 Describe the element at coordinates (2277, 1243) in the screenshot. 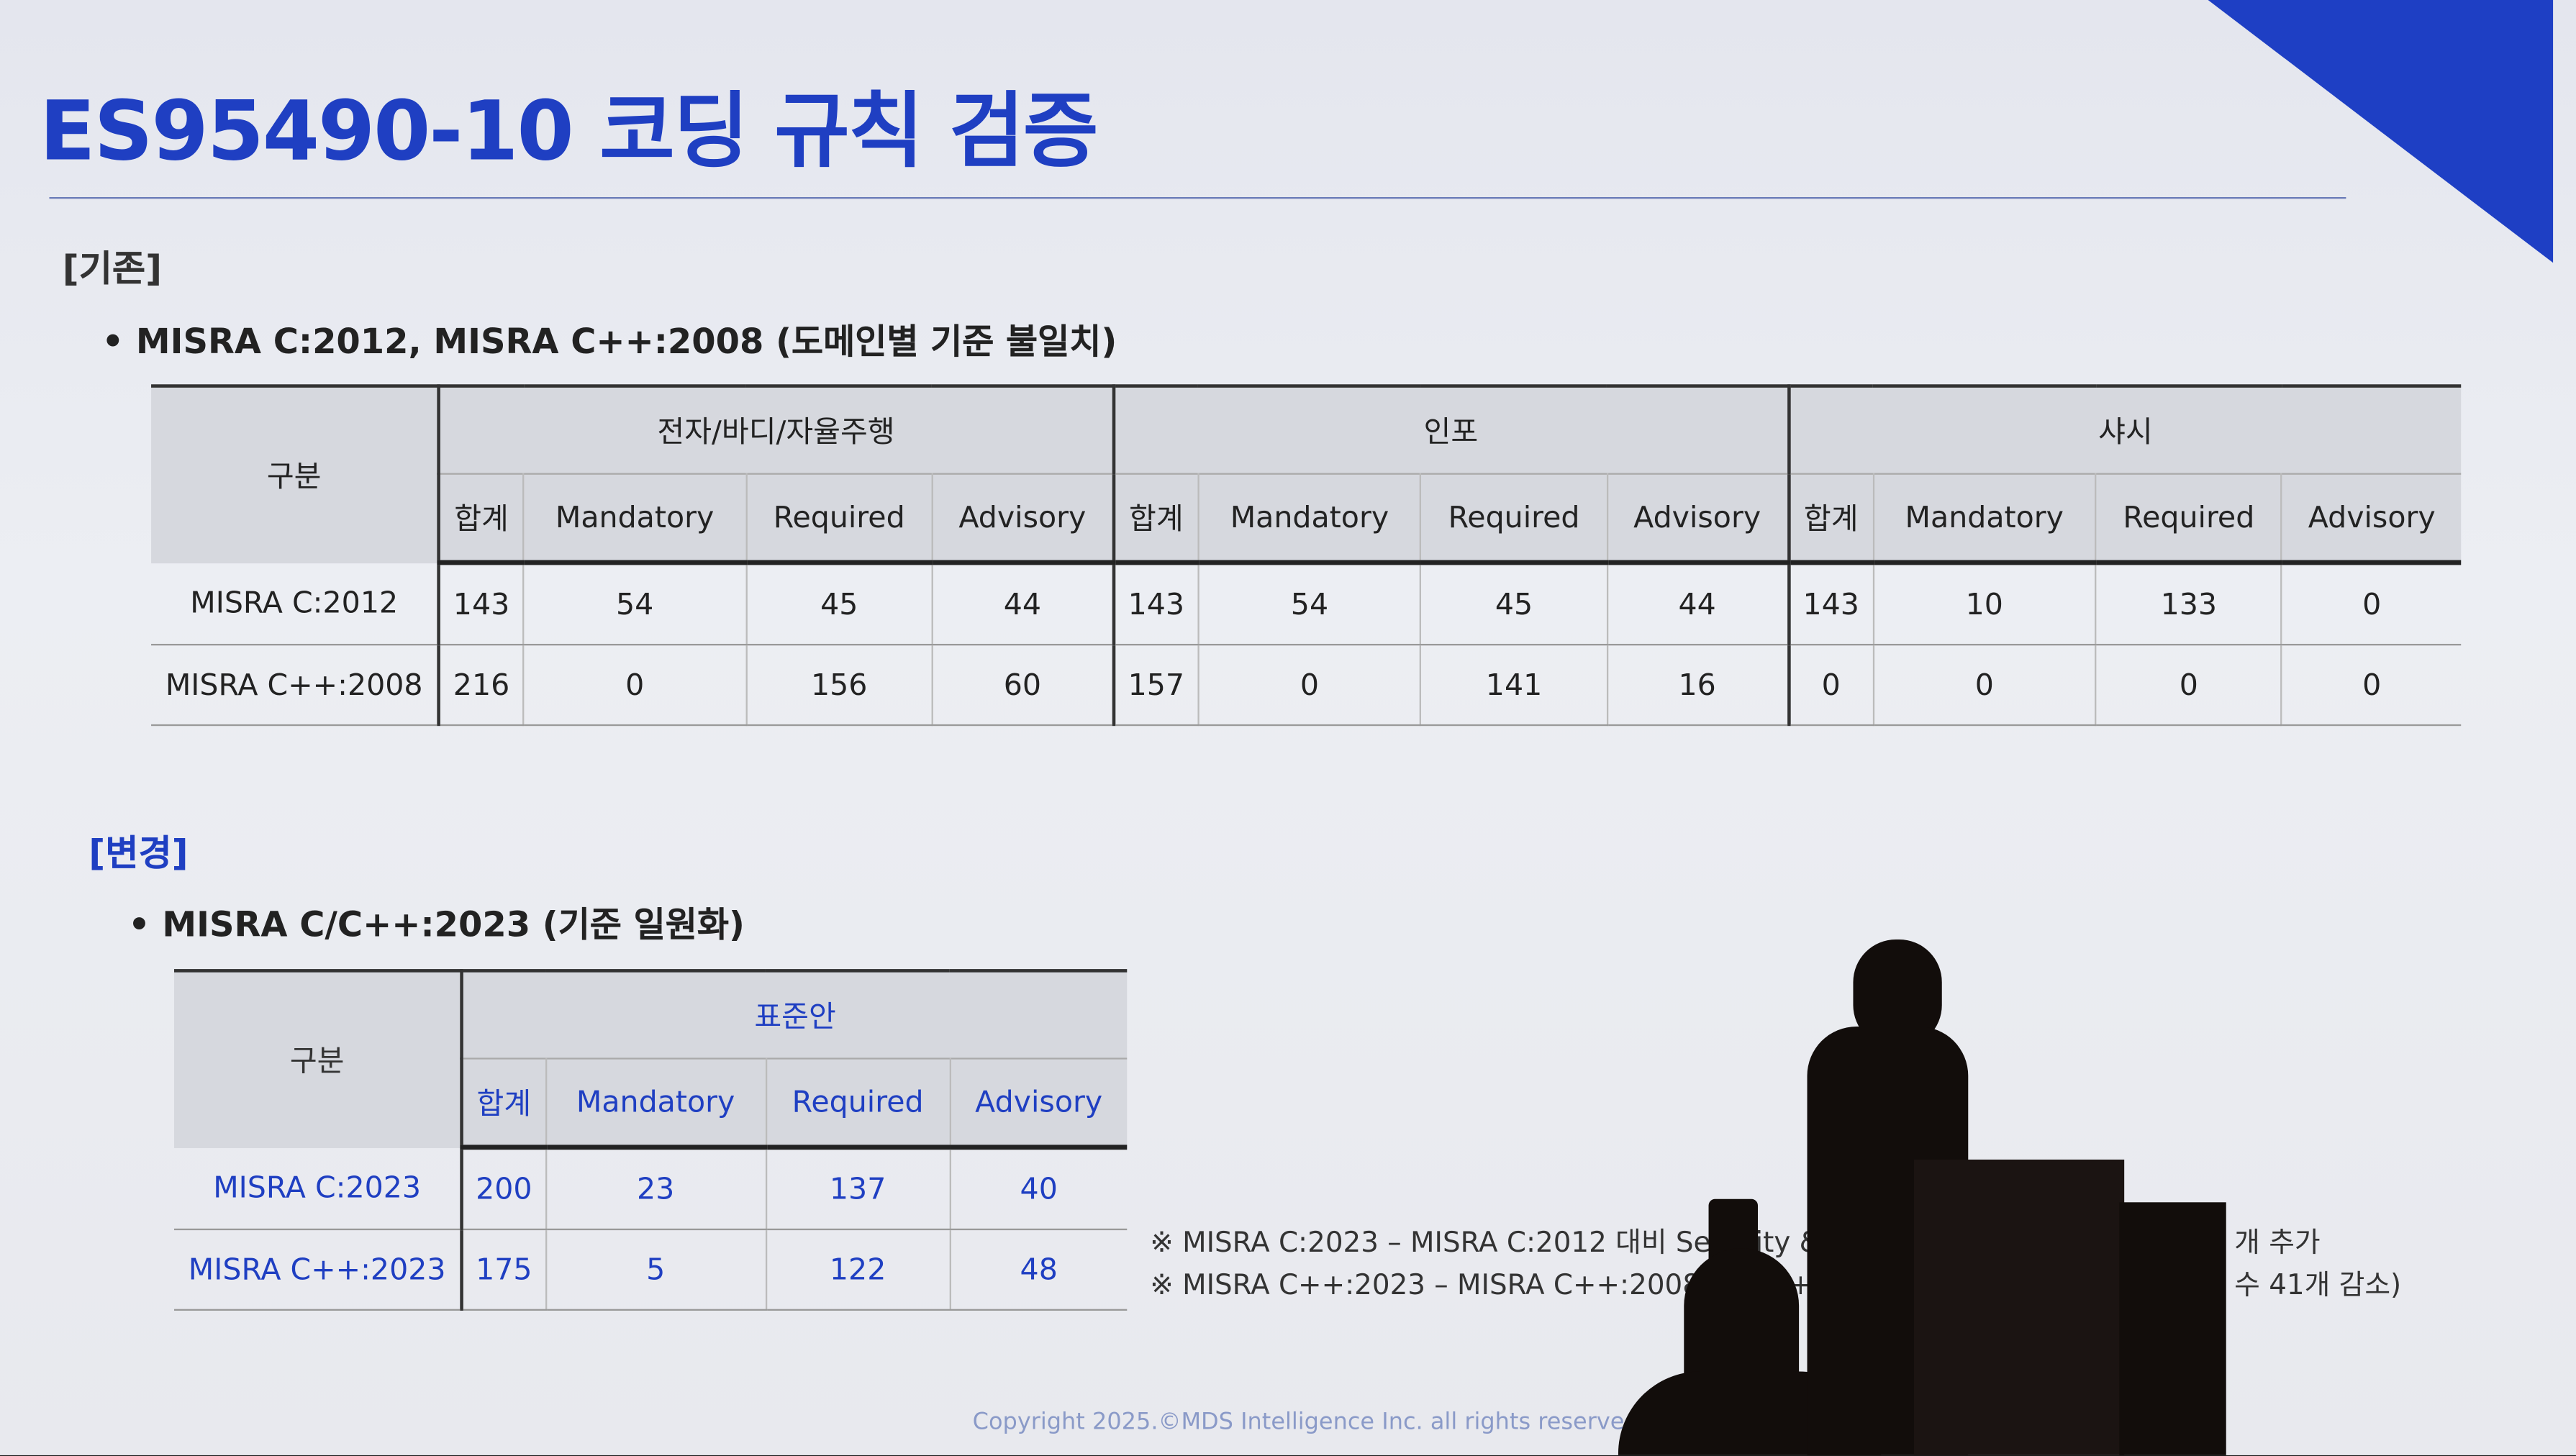

I see `footnote-1-right: 개 추가` at that location.